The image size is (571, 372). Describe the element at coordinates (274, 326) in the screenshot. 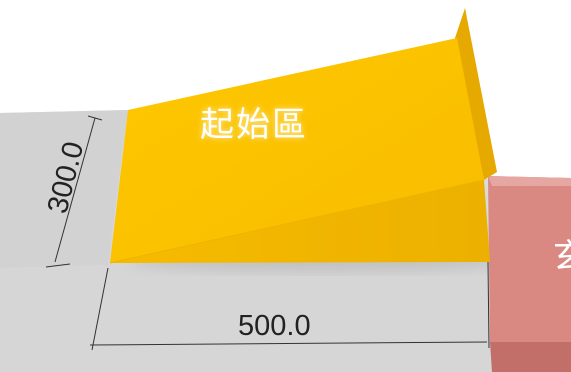

I see `width-dim-text: 500.0` at that location.